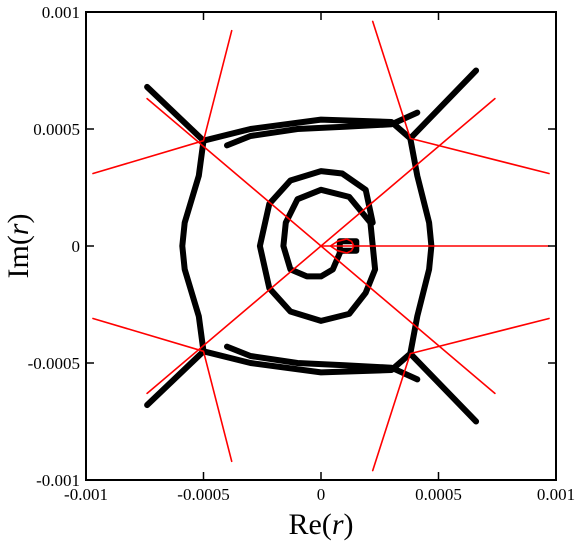  I want to click on y-axis-label: Im(r), so click(18, 245).